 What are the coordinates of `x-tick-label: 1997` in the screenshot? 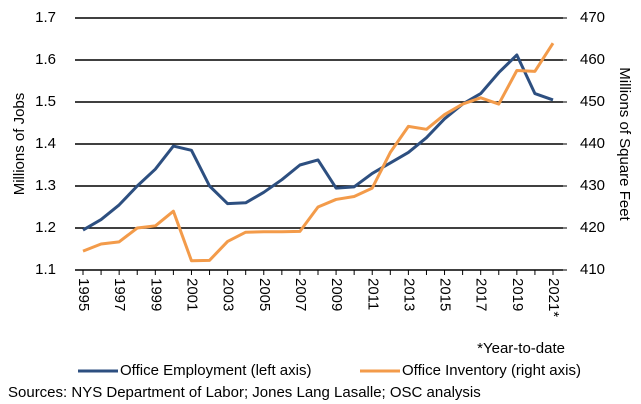 It's located at (119, 294).